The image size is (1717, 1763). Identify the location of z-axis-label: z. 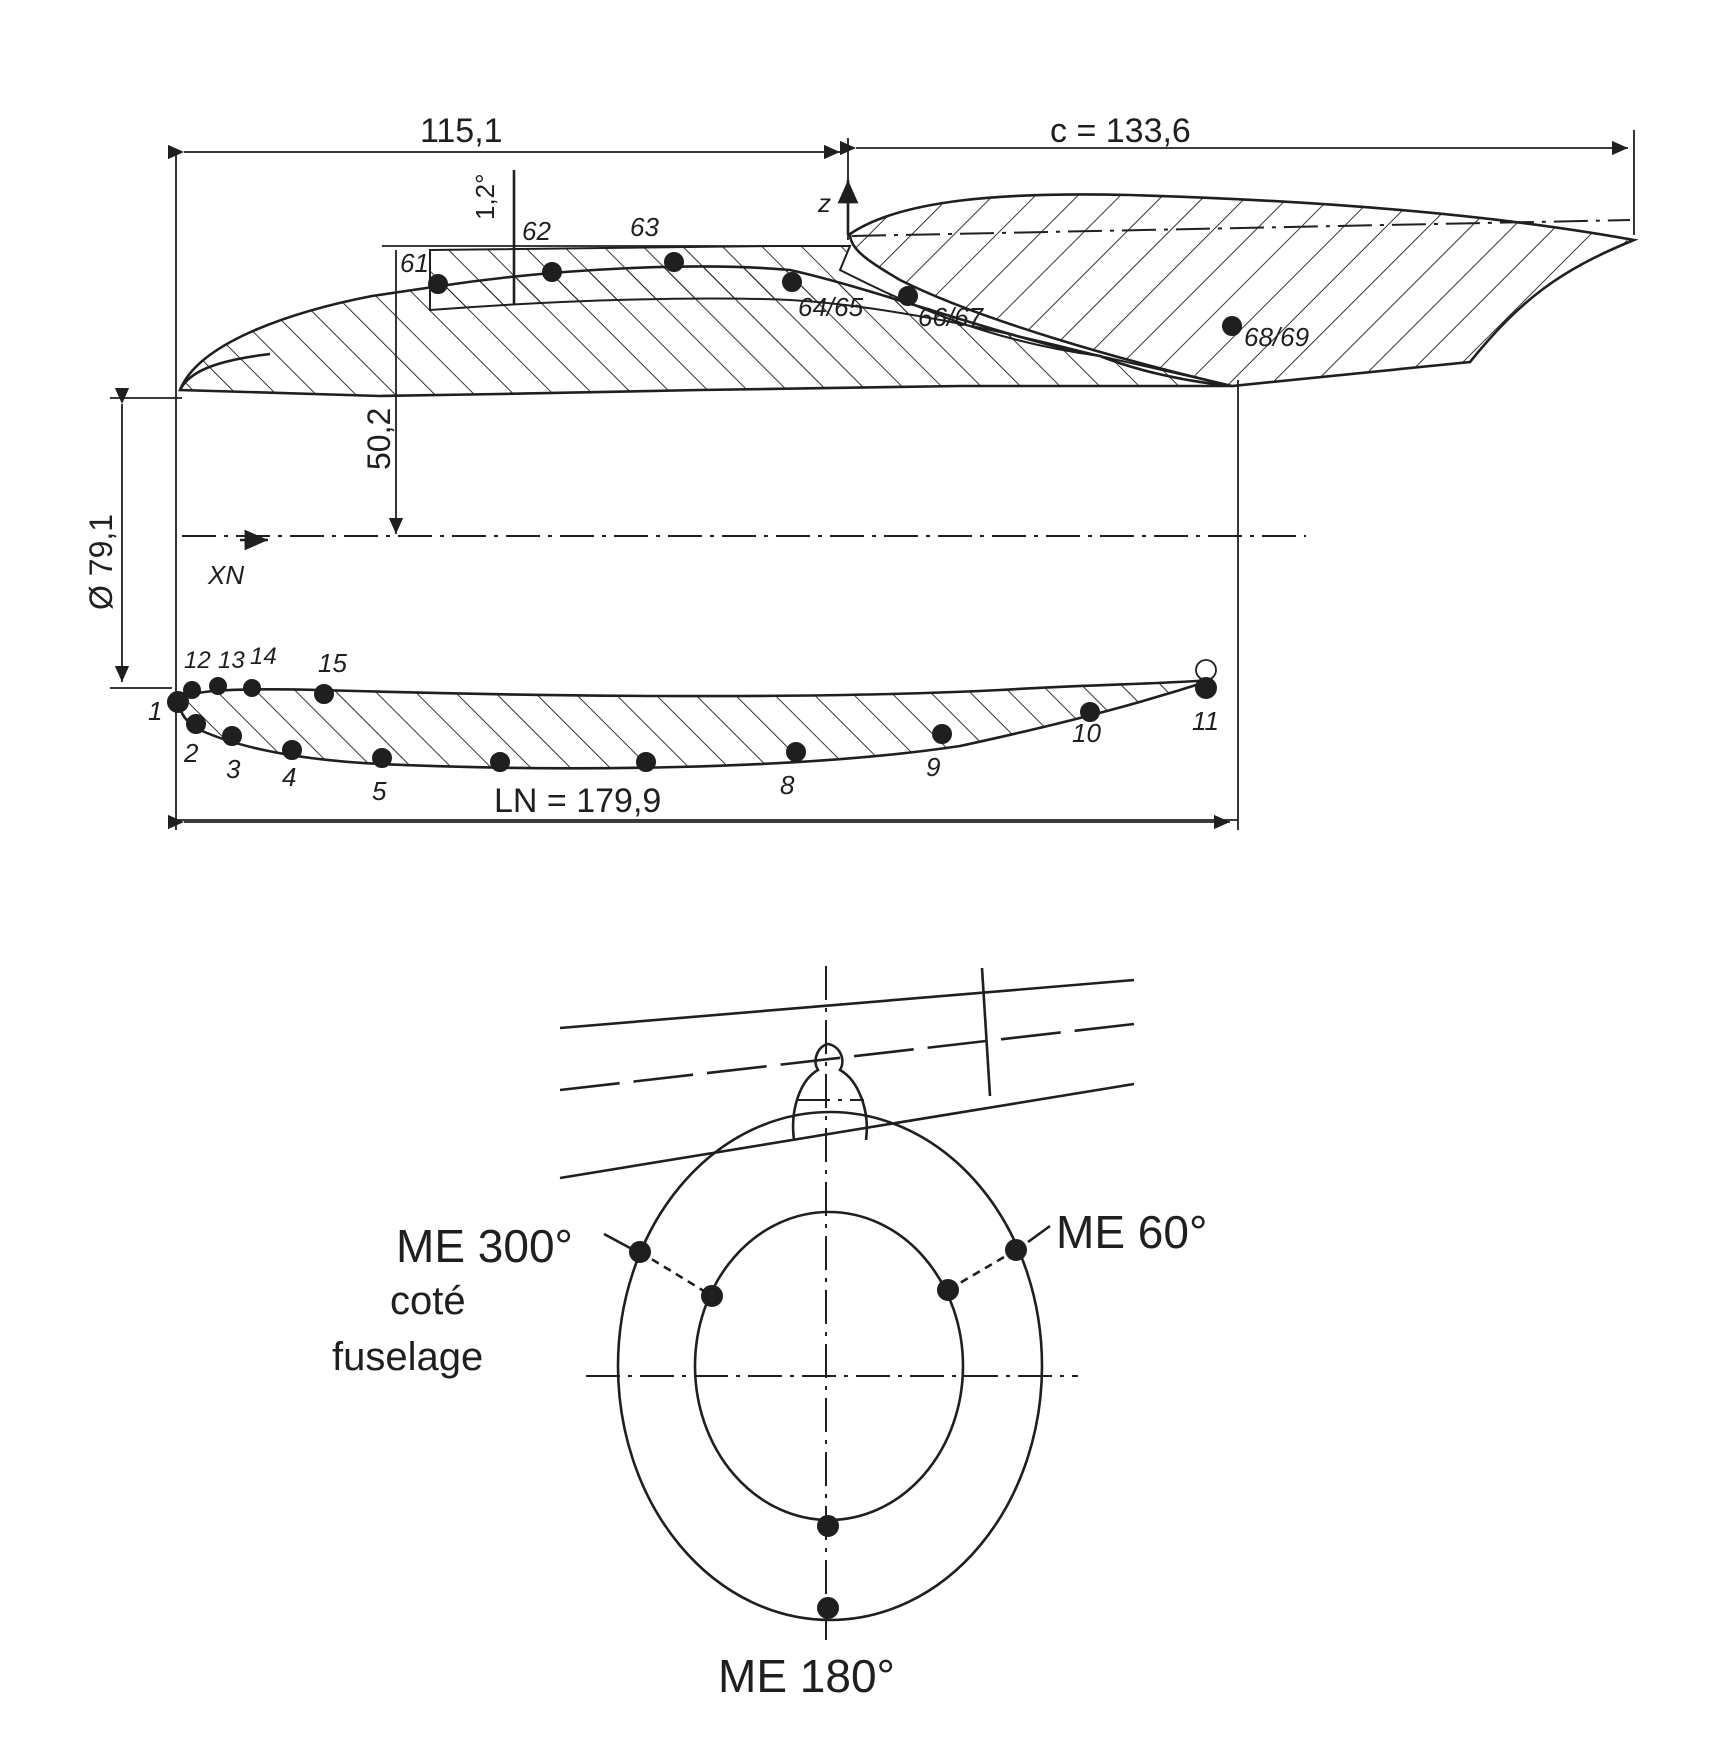
(824, 203).